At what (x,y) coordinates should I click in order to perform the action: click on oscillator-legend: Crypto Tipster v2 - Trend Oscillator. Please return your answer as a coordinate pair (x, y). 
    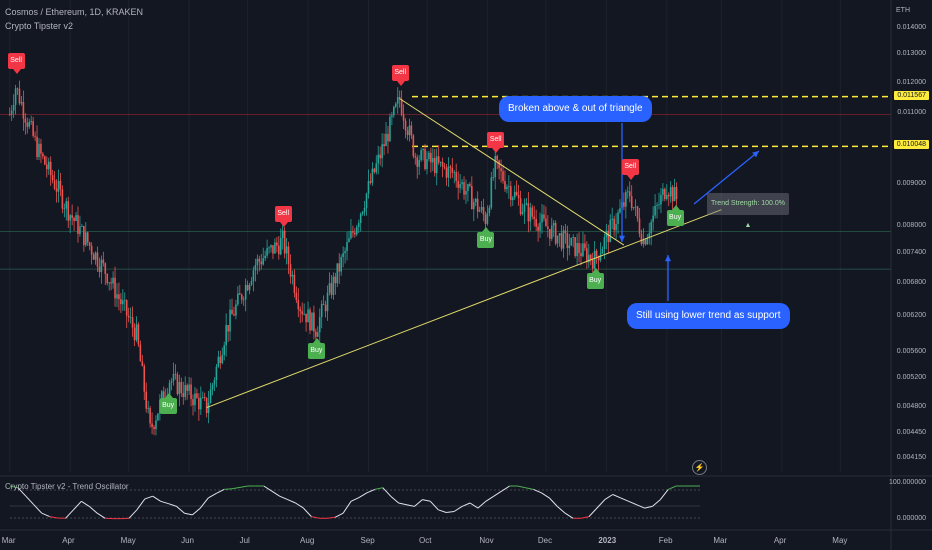
    Looking at the image, I should click on (67, 486).